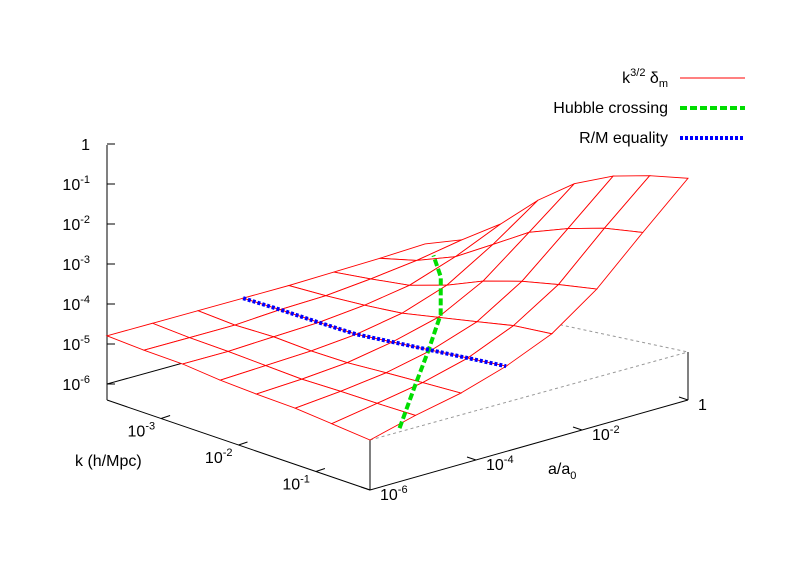  I want to click on legend-label-part: δ, so click(651, 78).